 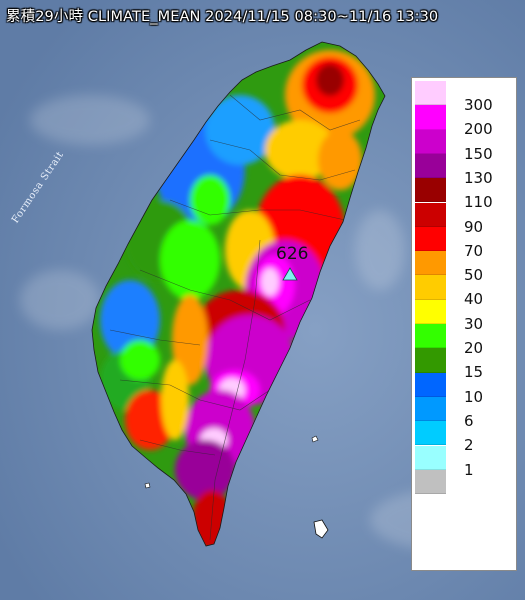 What do you see at coordinates (464, 482) in the screenshot?
I see `legend-row` at bounding box center [464, 482].